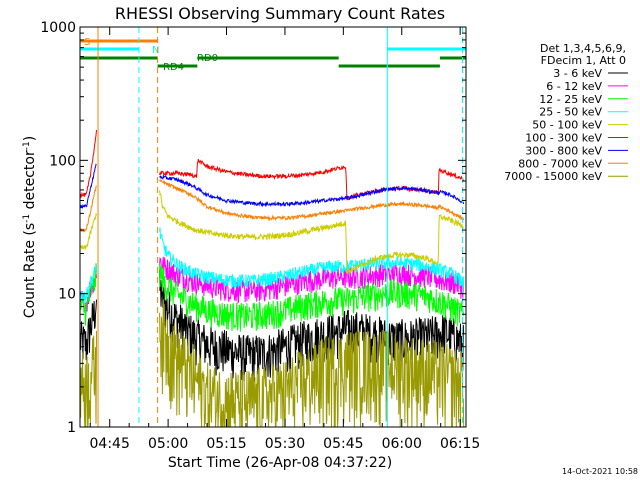  I want to click on legend-label-3: 25 - 50 keV, so click(570, 112).